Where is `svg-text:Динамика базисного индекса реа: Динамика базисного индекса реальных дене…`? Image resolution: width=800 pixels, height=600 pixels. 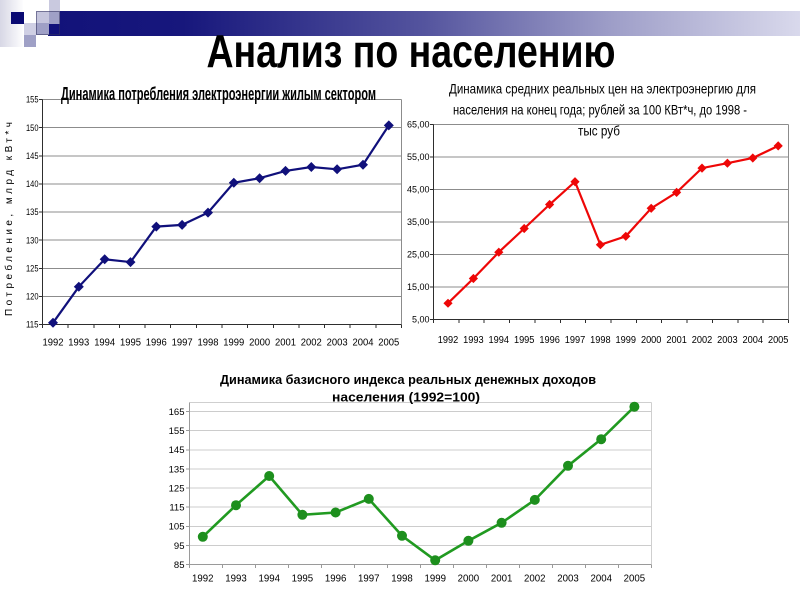 svg-text:Динамика базисного индекса реа: Динамика базисного индекса реальных дене… is located at coordinates (408, 379).